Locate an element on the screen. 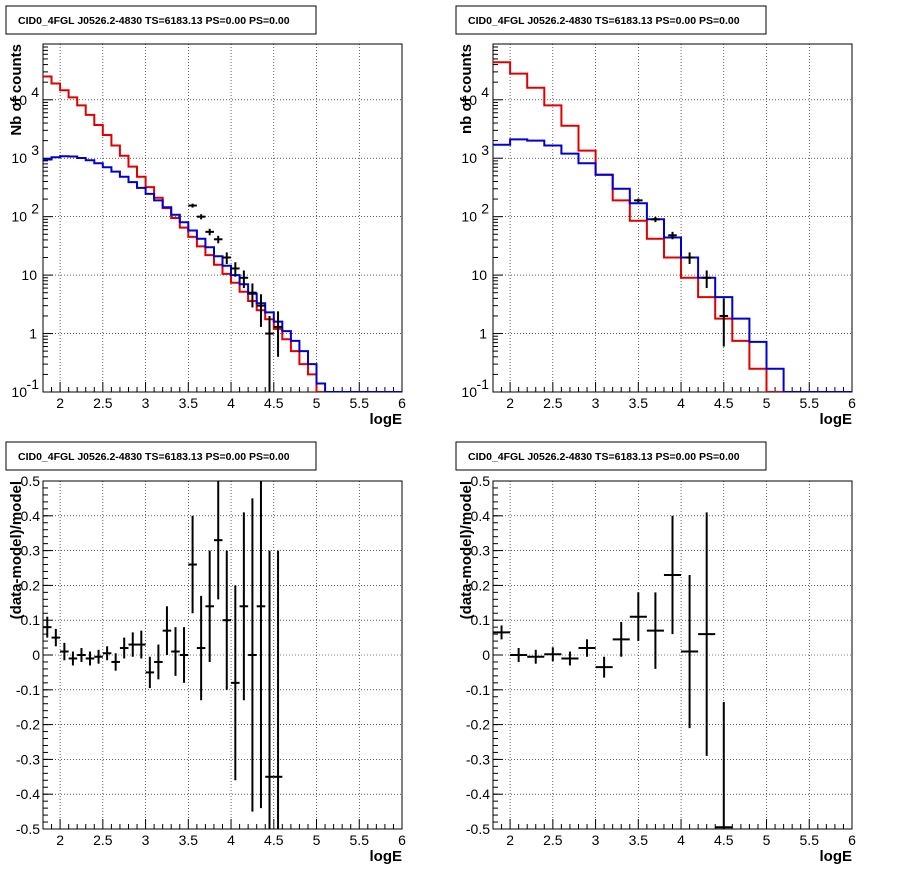  y-tick-label: 0.1 is located at coordinates (31, 620).